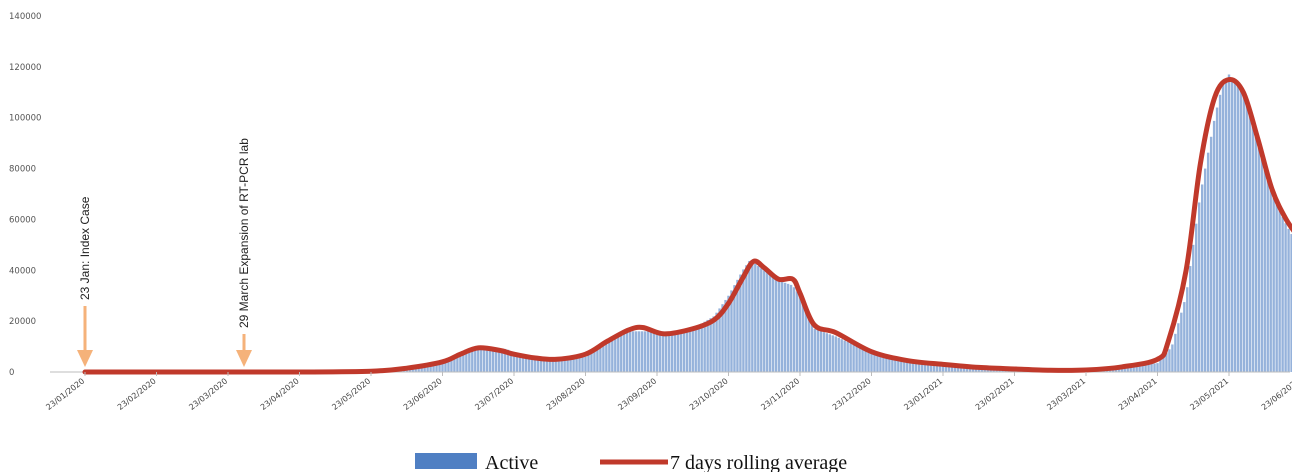 Image resolution: width=1292 pixels, height=472 pixels. What do you see at coordinates (1066, 393) in the screenshot?
I see `x-tick-label: 23/03/2021` at bounding box center [1066, 393].